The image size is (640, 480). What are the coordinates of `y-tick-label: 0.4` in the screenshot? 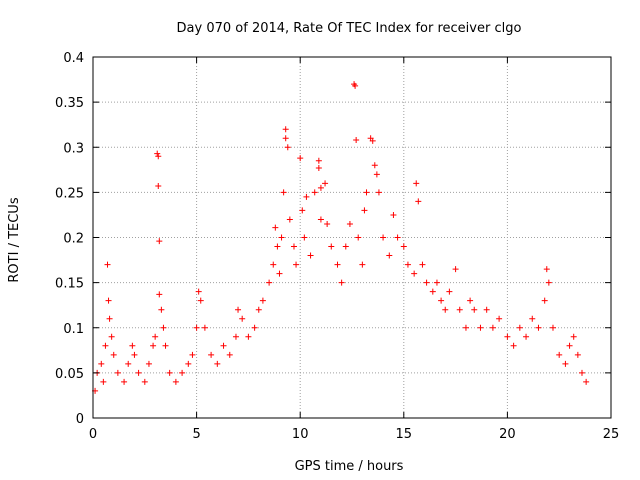 It's located at (73, 58).